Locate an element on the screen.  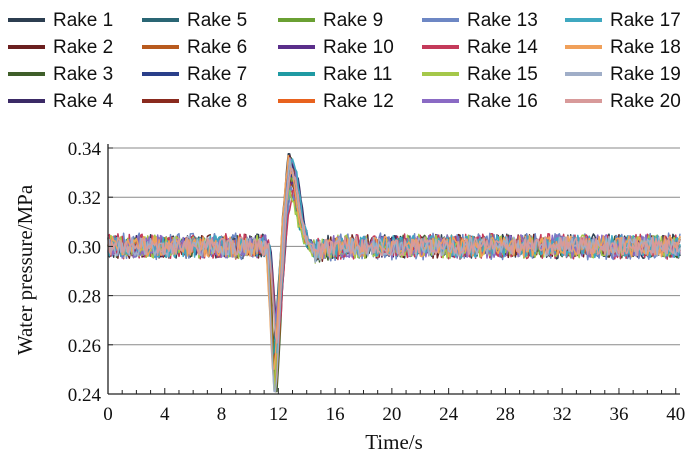
legend-label: Rake 13 is located at coordinates (502, 20).